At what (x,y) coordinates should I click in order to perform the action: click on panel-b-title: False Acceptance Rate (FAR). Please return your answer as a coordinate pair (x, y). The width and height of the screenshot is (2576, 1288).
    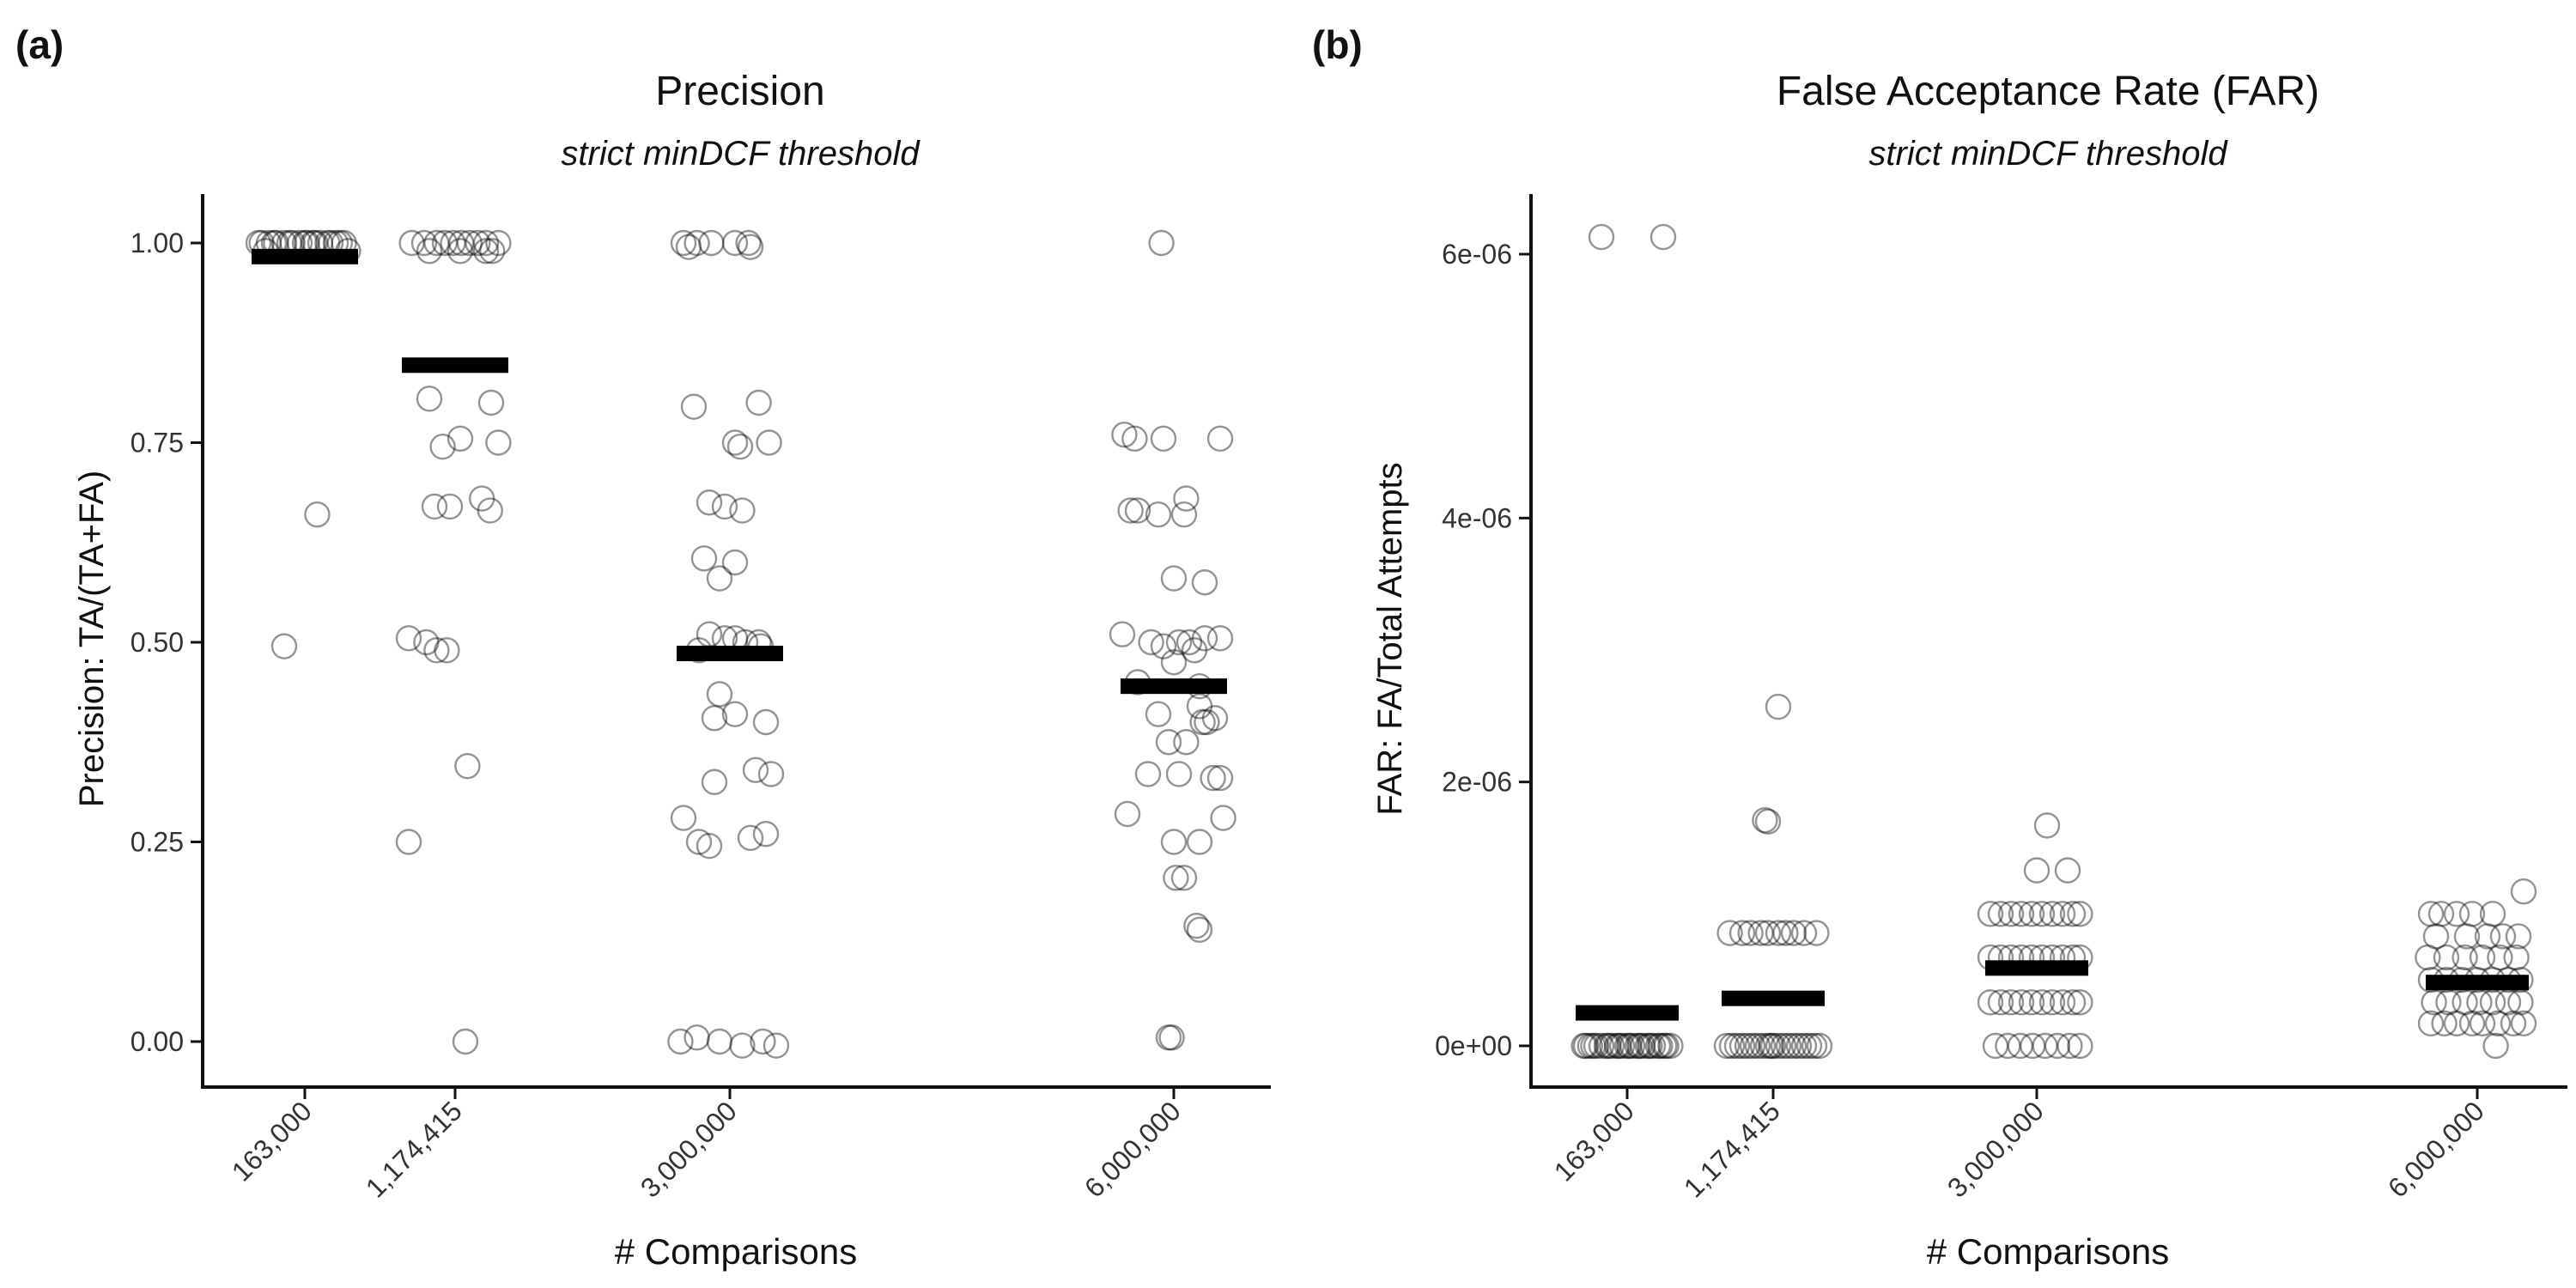
    Looking at the image, I should click on (2048, 91).